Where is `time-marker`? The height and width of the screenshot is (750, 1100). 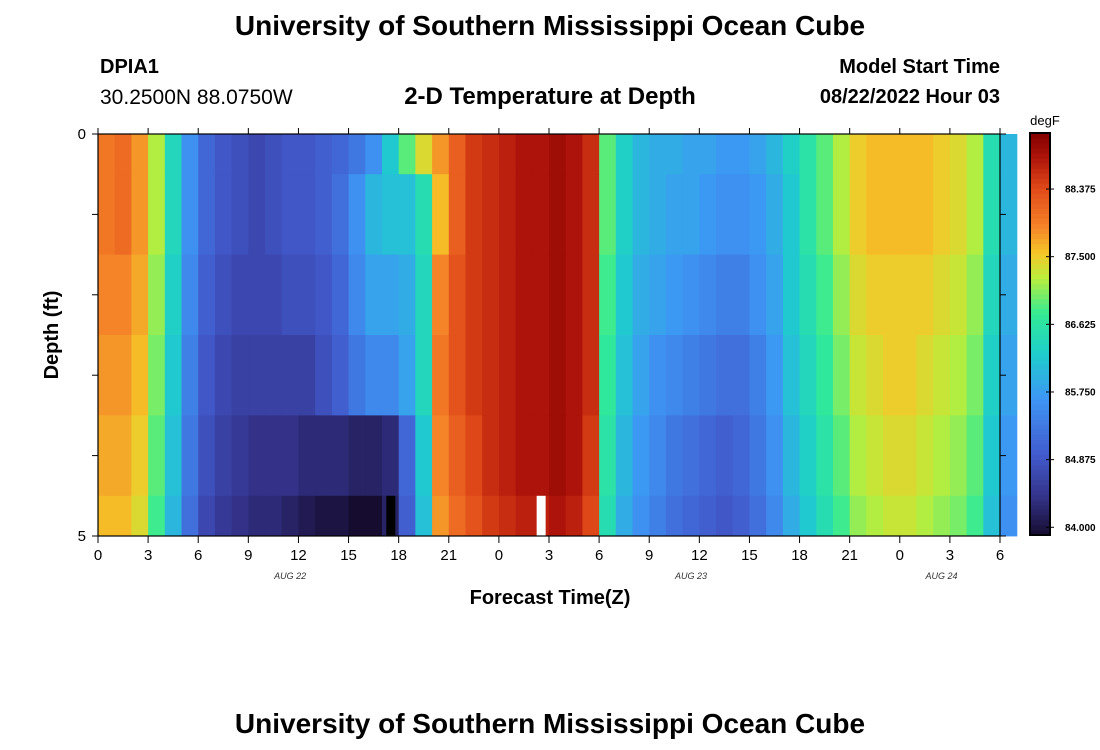
time-marker is located at coordinates (541, 515).